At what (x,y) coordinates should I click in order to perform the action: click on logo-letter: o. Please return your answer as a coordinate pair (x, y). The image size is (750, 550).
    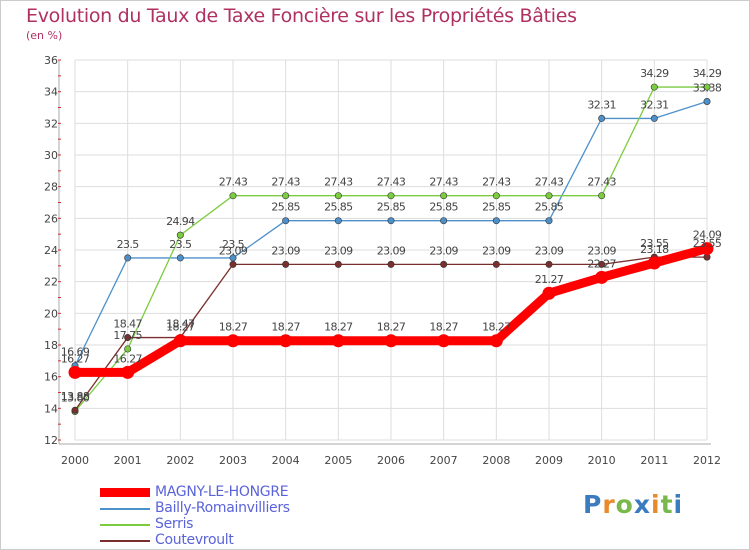
    Looking at the image, I should click on (624, 504).